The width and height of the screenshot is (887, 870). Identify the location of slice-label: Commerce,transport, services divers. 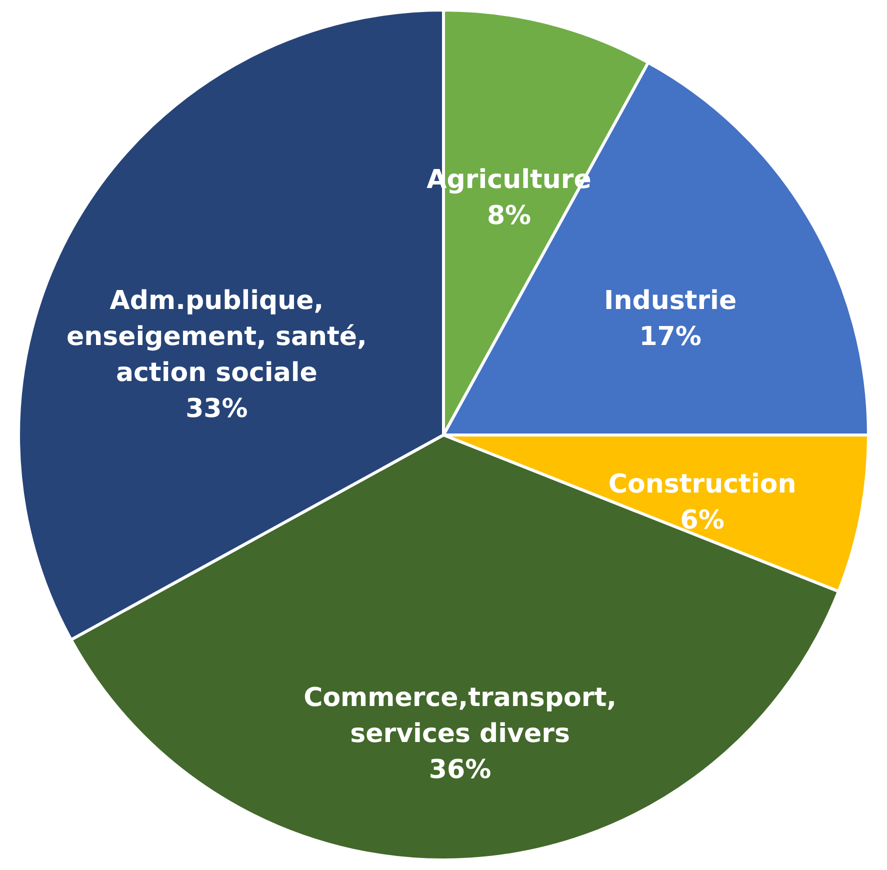
(460, 715).